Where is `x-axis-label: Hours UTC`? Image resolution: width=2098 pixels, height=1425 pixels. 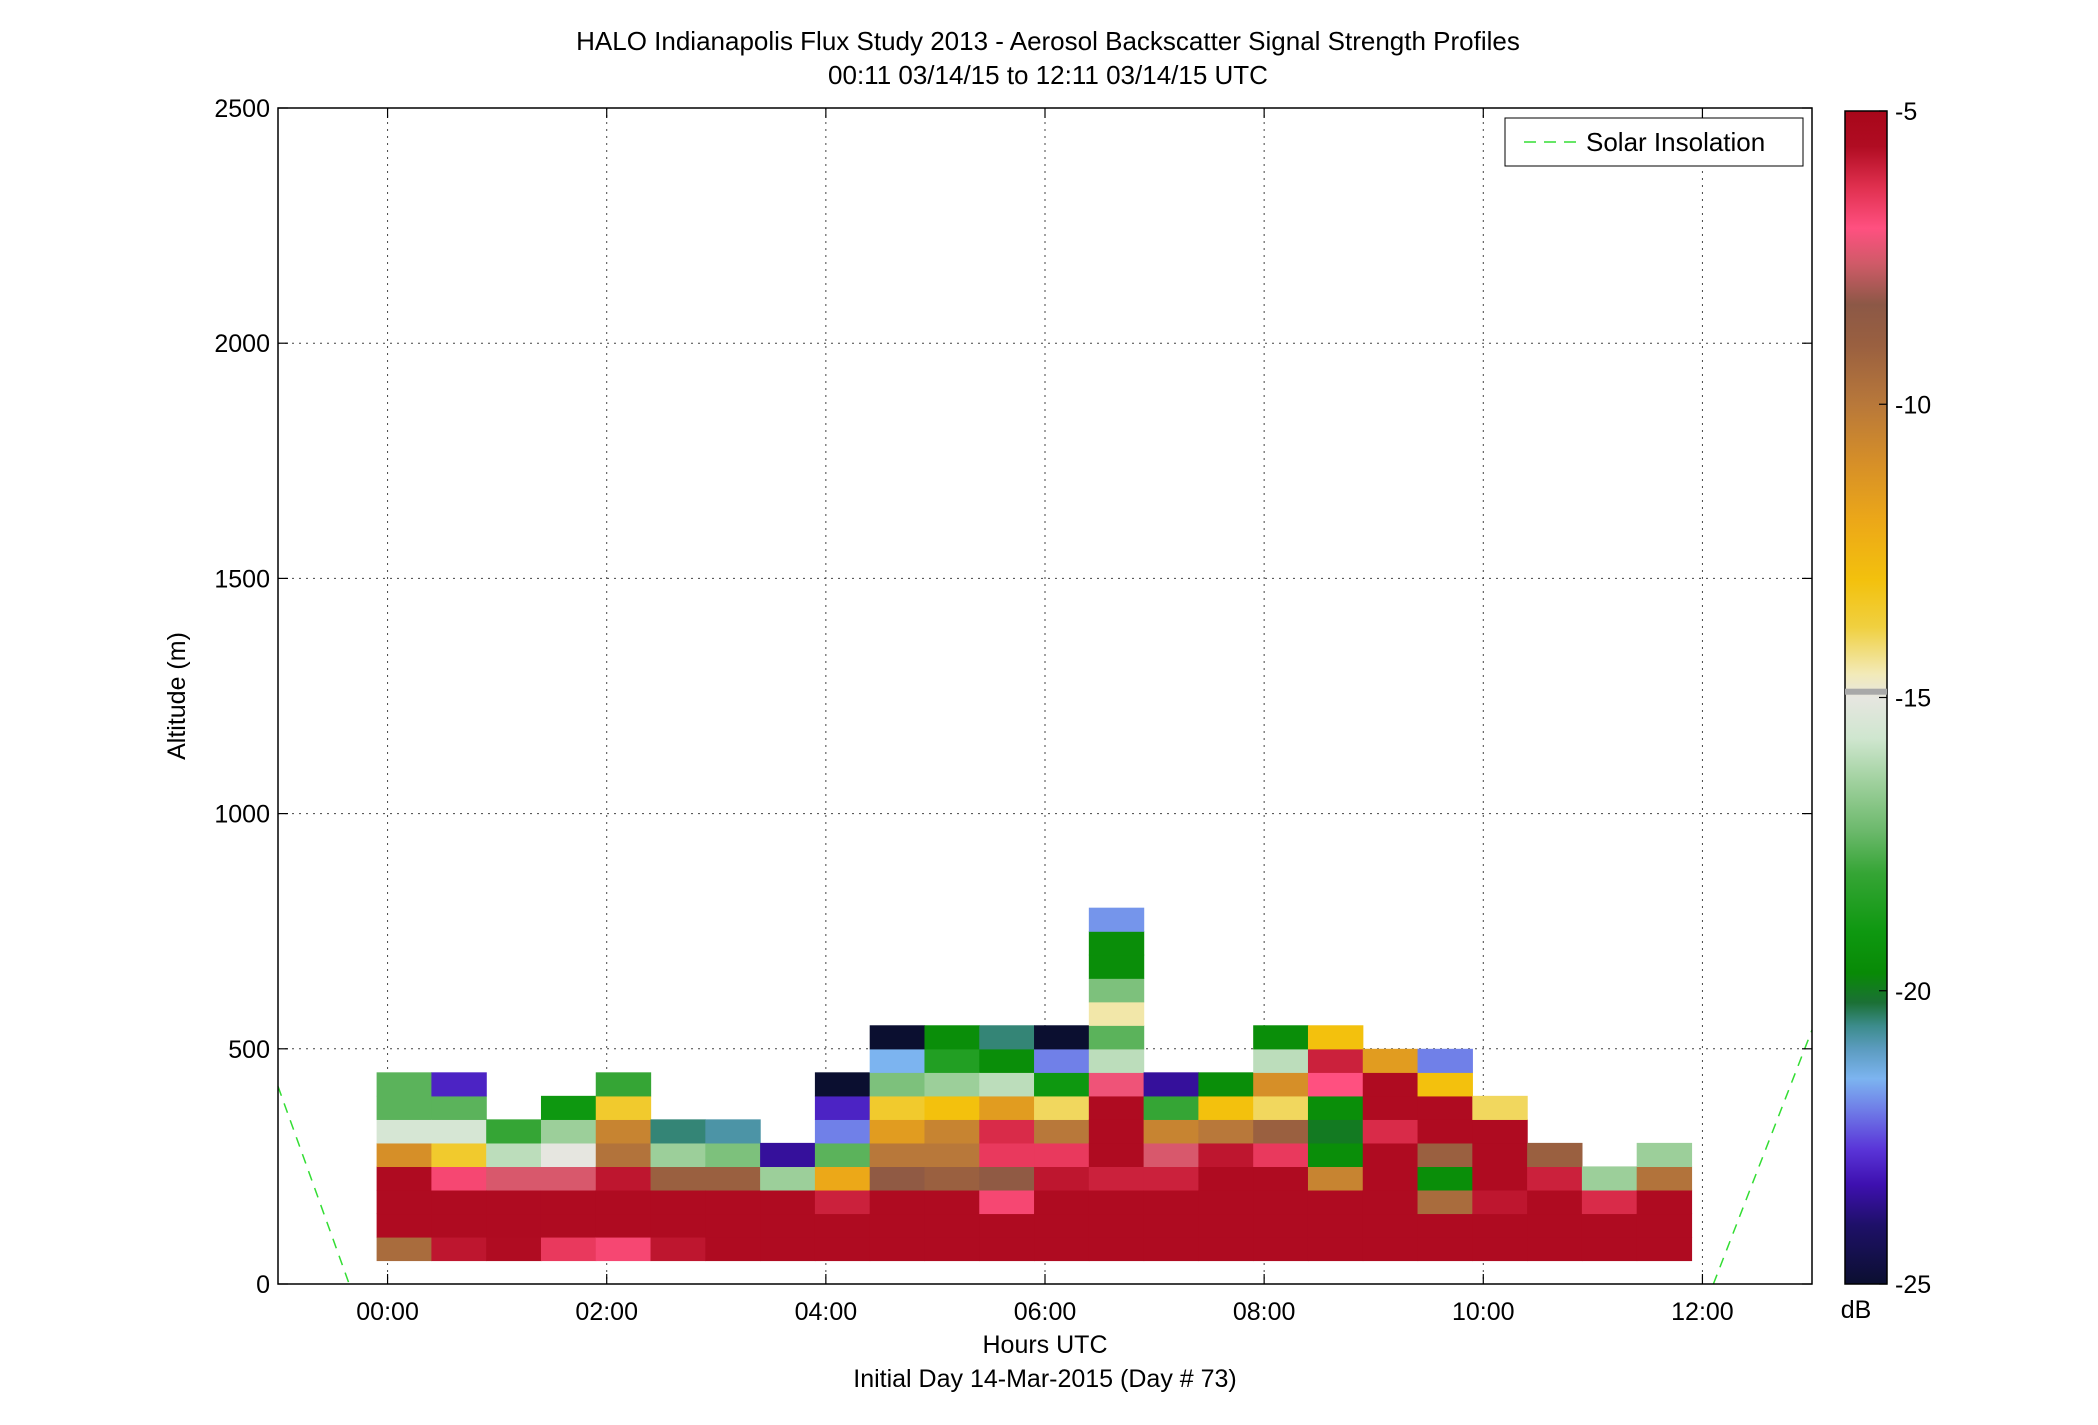
x-axis-label: Hours UTC is located at coordinates (1044, 1345).